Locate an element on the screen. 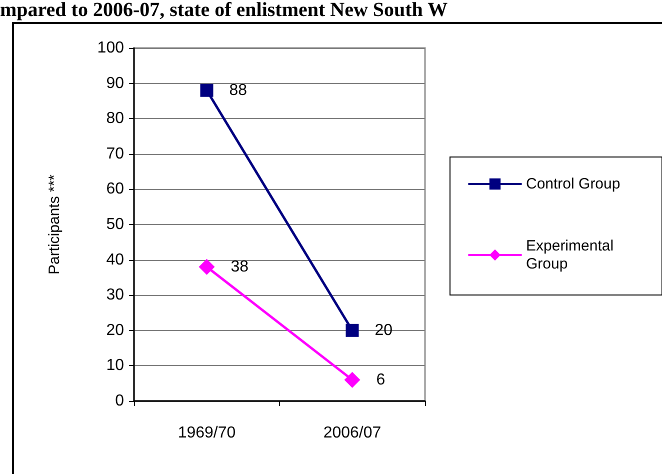 The height and width of the screenshot is (474, 662). x-tick-label: 2006/07 is located at coordinates (352, 433).